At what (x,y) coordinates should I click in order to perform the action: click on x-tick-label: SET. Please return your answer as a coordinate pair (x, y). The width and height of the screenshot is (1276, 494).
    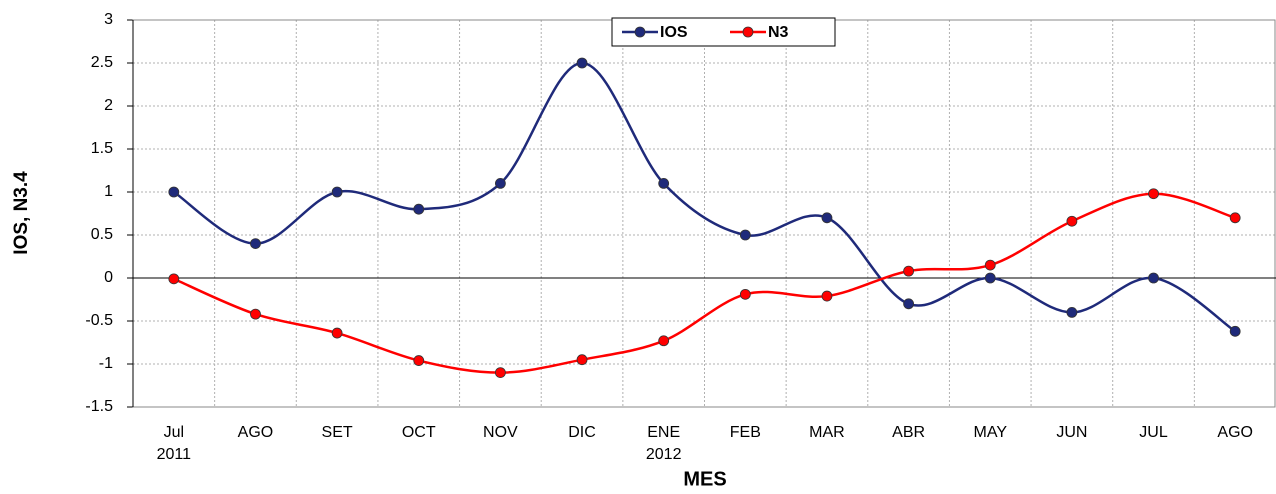
    Looking at the image, I should click on (337, 432).